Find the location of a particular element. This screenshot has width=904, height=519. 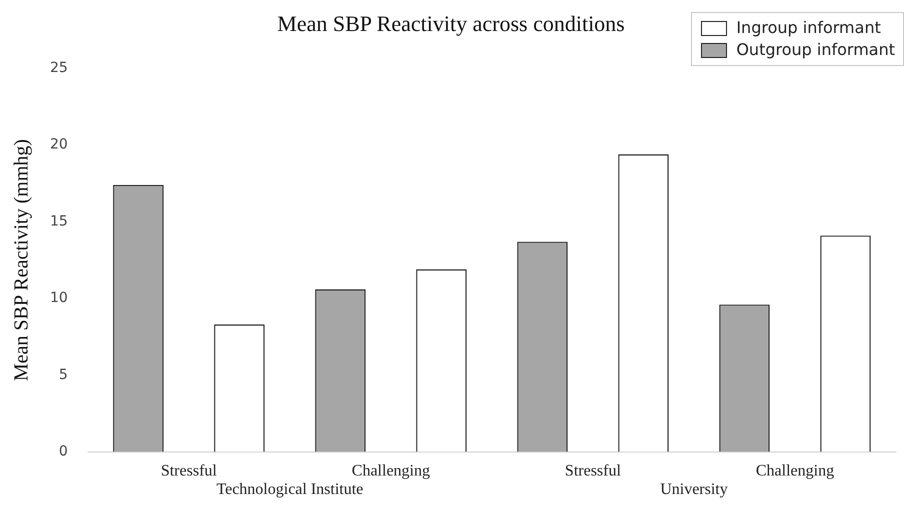

text: University is located at coordinates (694, 489).